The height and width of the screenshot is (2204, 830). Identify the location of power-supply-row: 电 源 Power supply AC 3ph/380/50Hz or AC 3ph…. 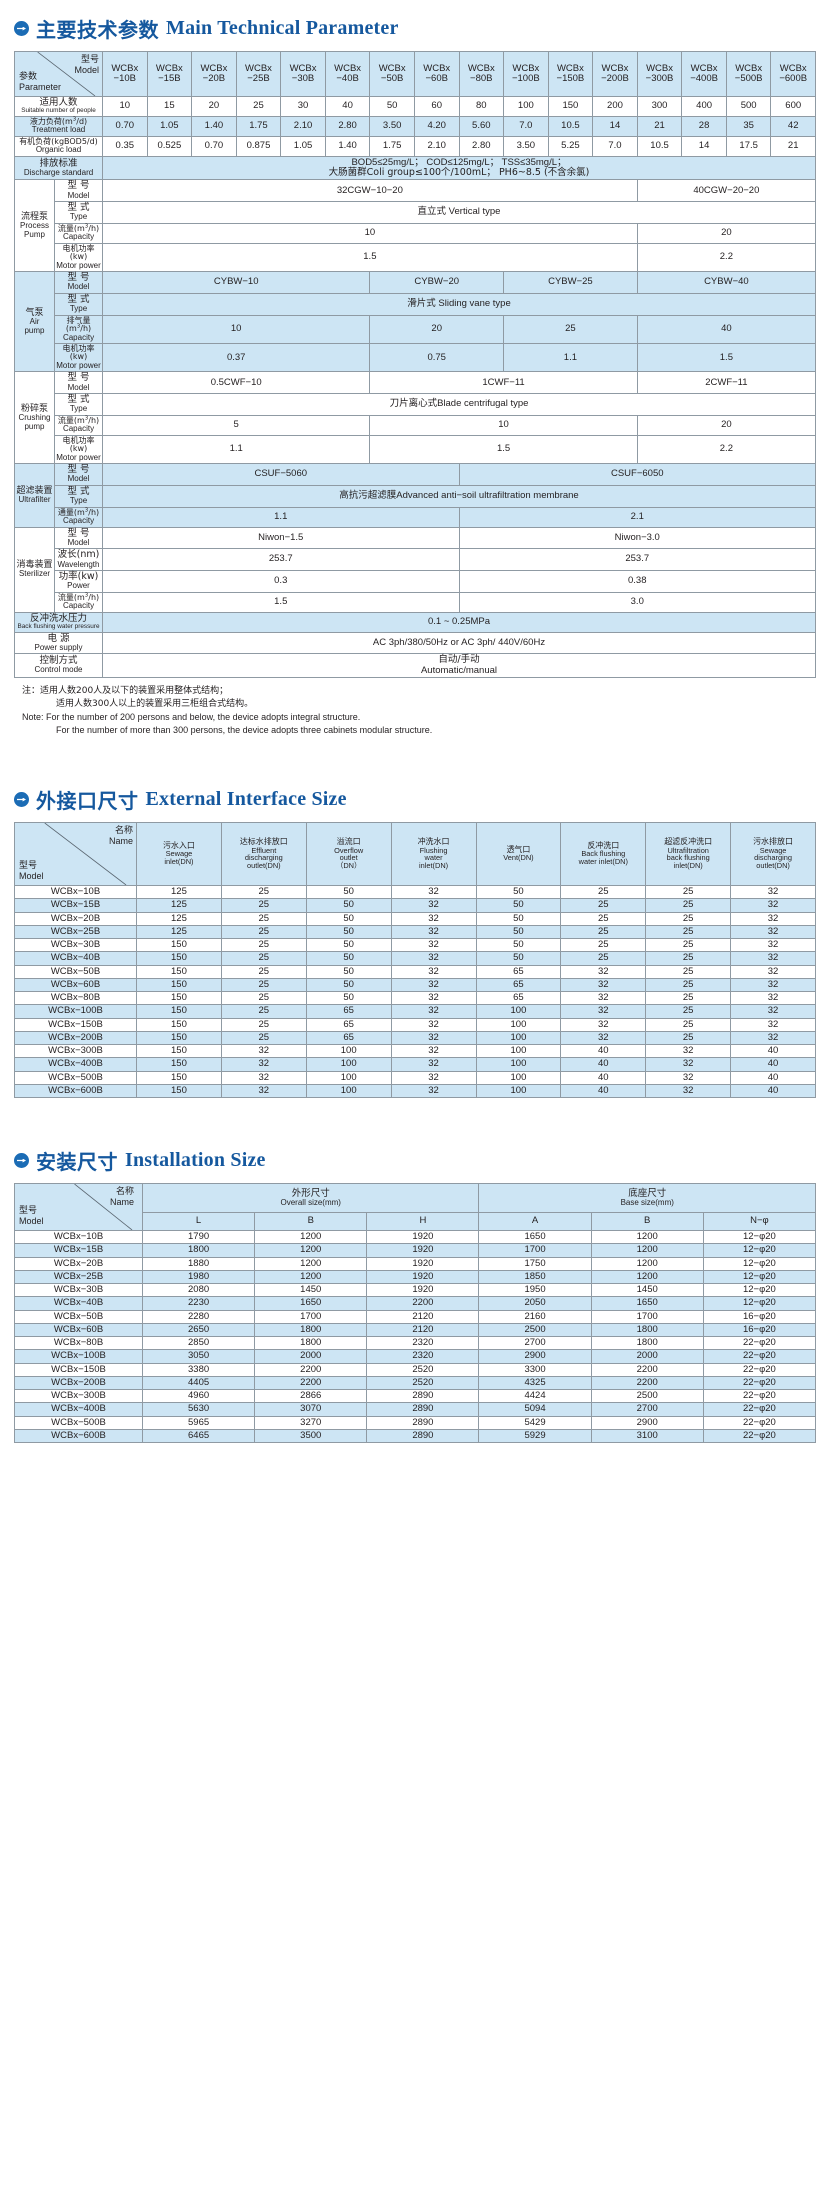
(415, 643).